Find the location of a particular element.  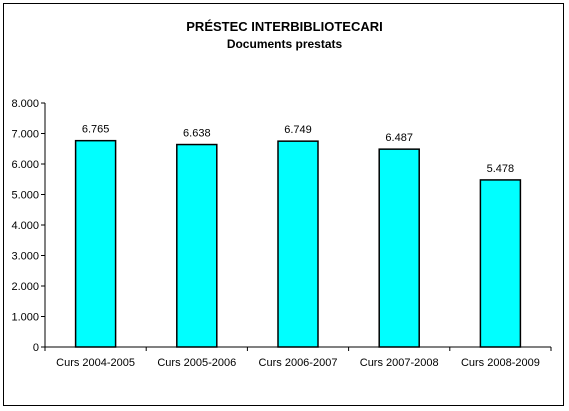

bar-value-label: 6.749 is located at coordinates (298, 130).